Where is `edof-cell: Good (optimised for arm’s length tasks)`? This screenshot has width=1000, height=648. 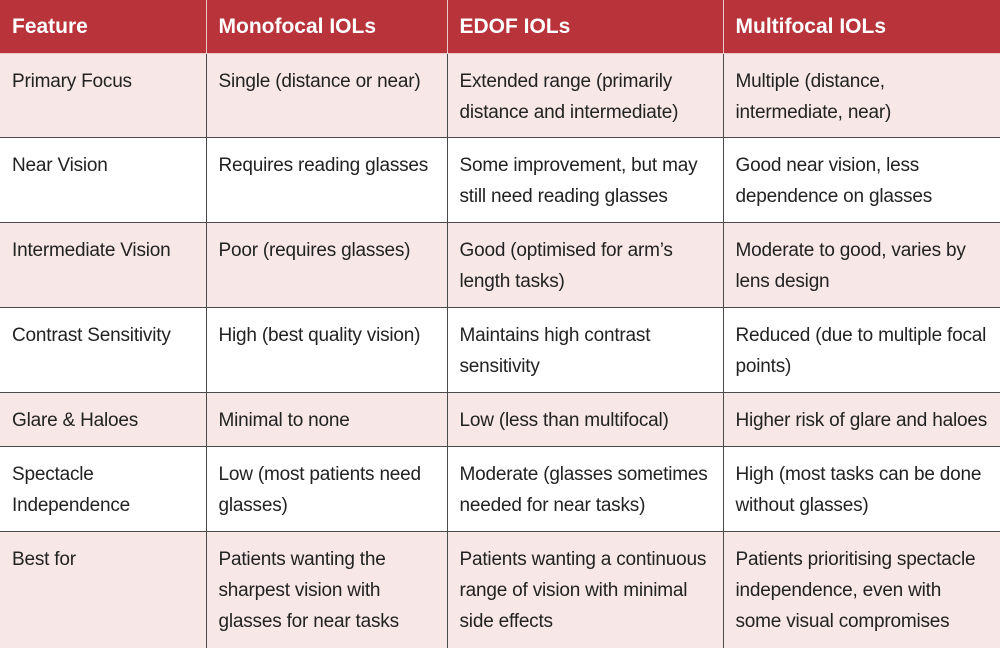 edof-cell: Good (optimised for arm’s length tasks) is located at coordinates (585, 265).